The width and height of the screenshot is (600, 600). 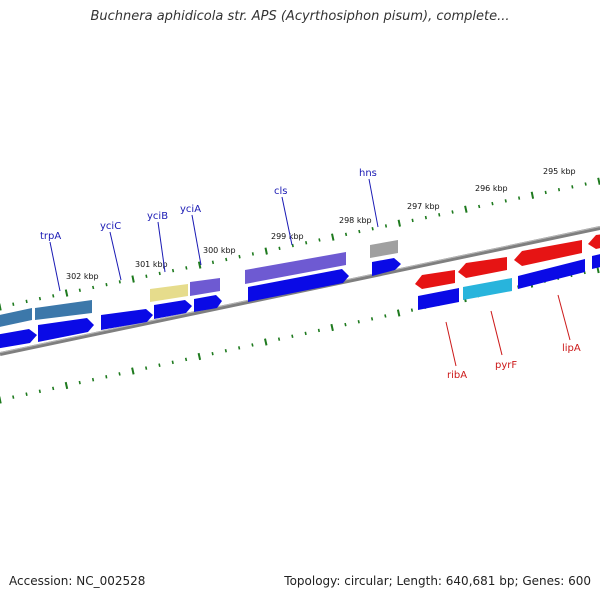 I want to click on gene-label-yciB: yciB, so click(x=157, y=216).